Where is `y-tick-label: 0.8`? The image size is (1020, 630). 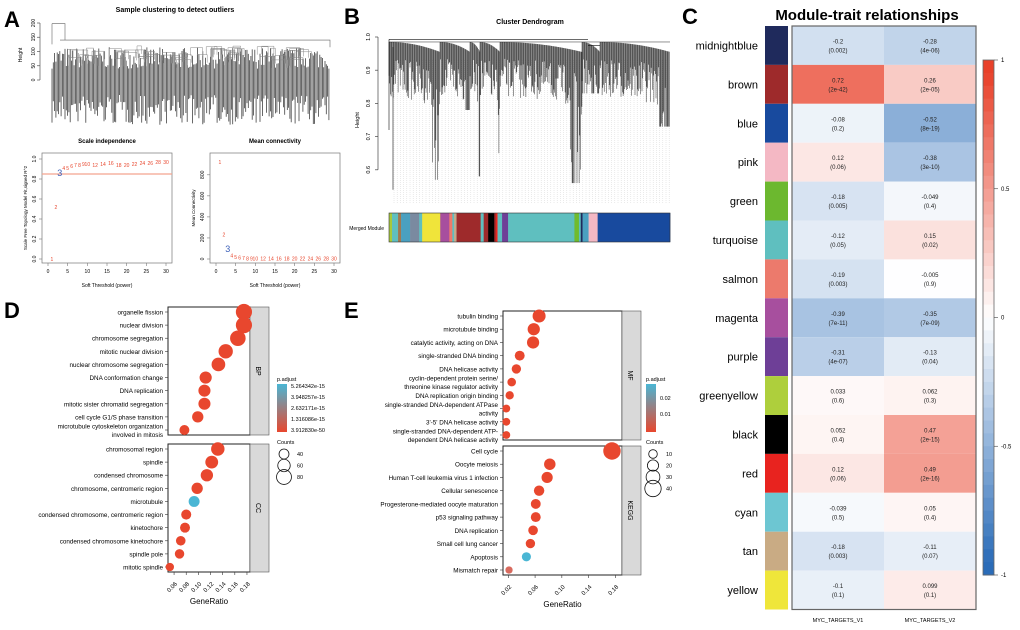
y-tick-label: 0.8 is located at coordinates (35, 178).